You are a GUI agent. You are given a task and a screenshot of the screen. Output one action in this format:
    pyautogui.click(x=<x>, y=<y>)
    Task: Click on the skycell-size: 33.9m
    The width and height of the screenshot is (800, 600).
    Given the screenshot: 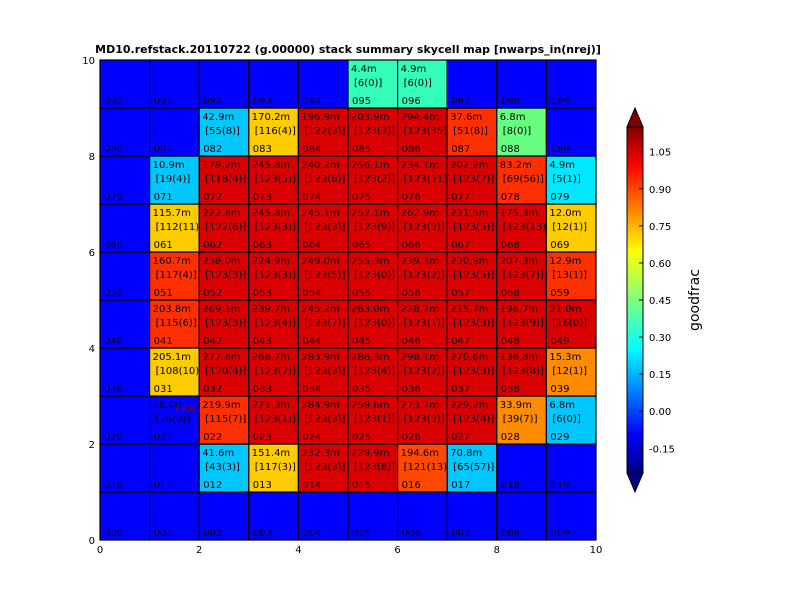 What is the action you would take?
    pyautogui.click(x=516, y=405)
    